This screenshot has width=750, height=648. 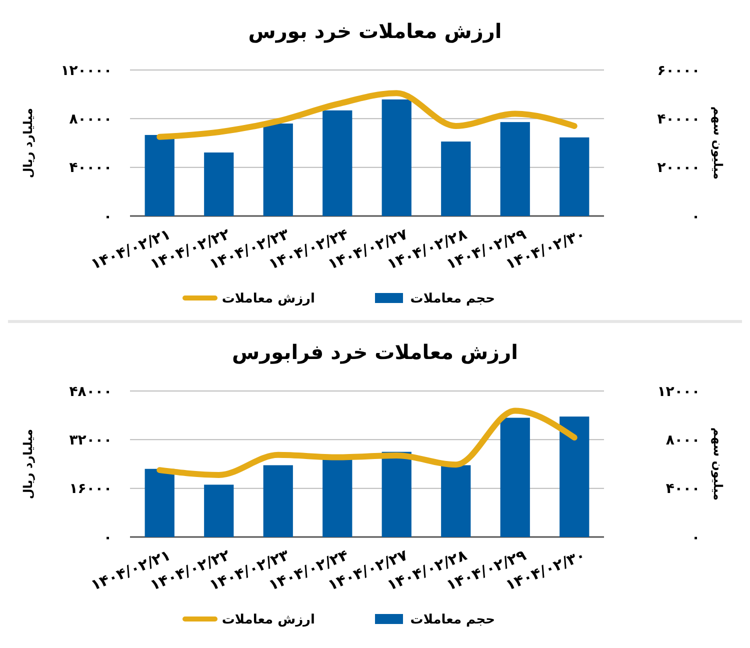 What do you see at coordinates (90, 120) in the screenshot?
I see `y-tick-label: ۸۰۰۰۰` at bounding box center [90, 120].